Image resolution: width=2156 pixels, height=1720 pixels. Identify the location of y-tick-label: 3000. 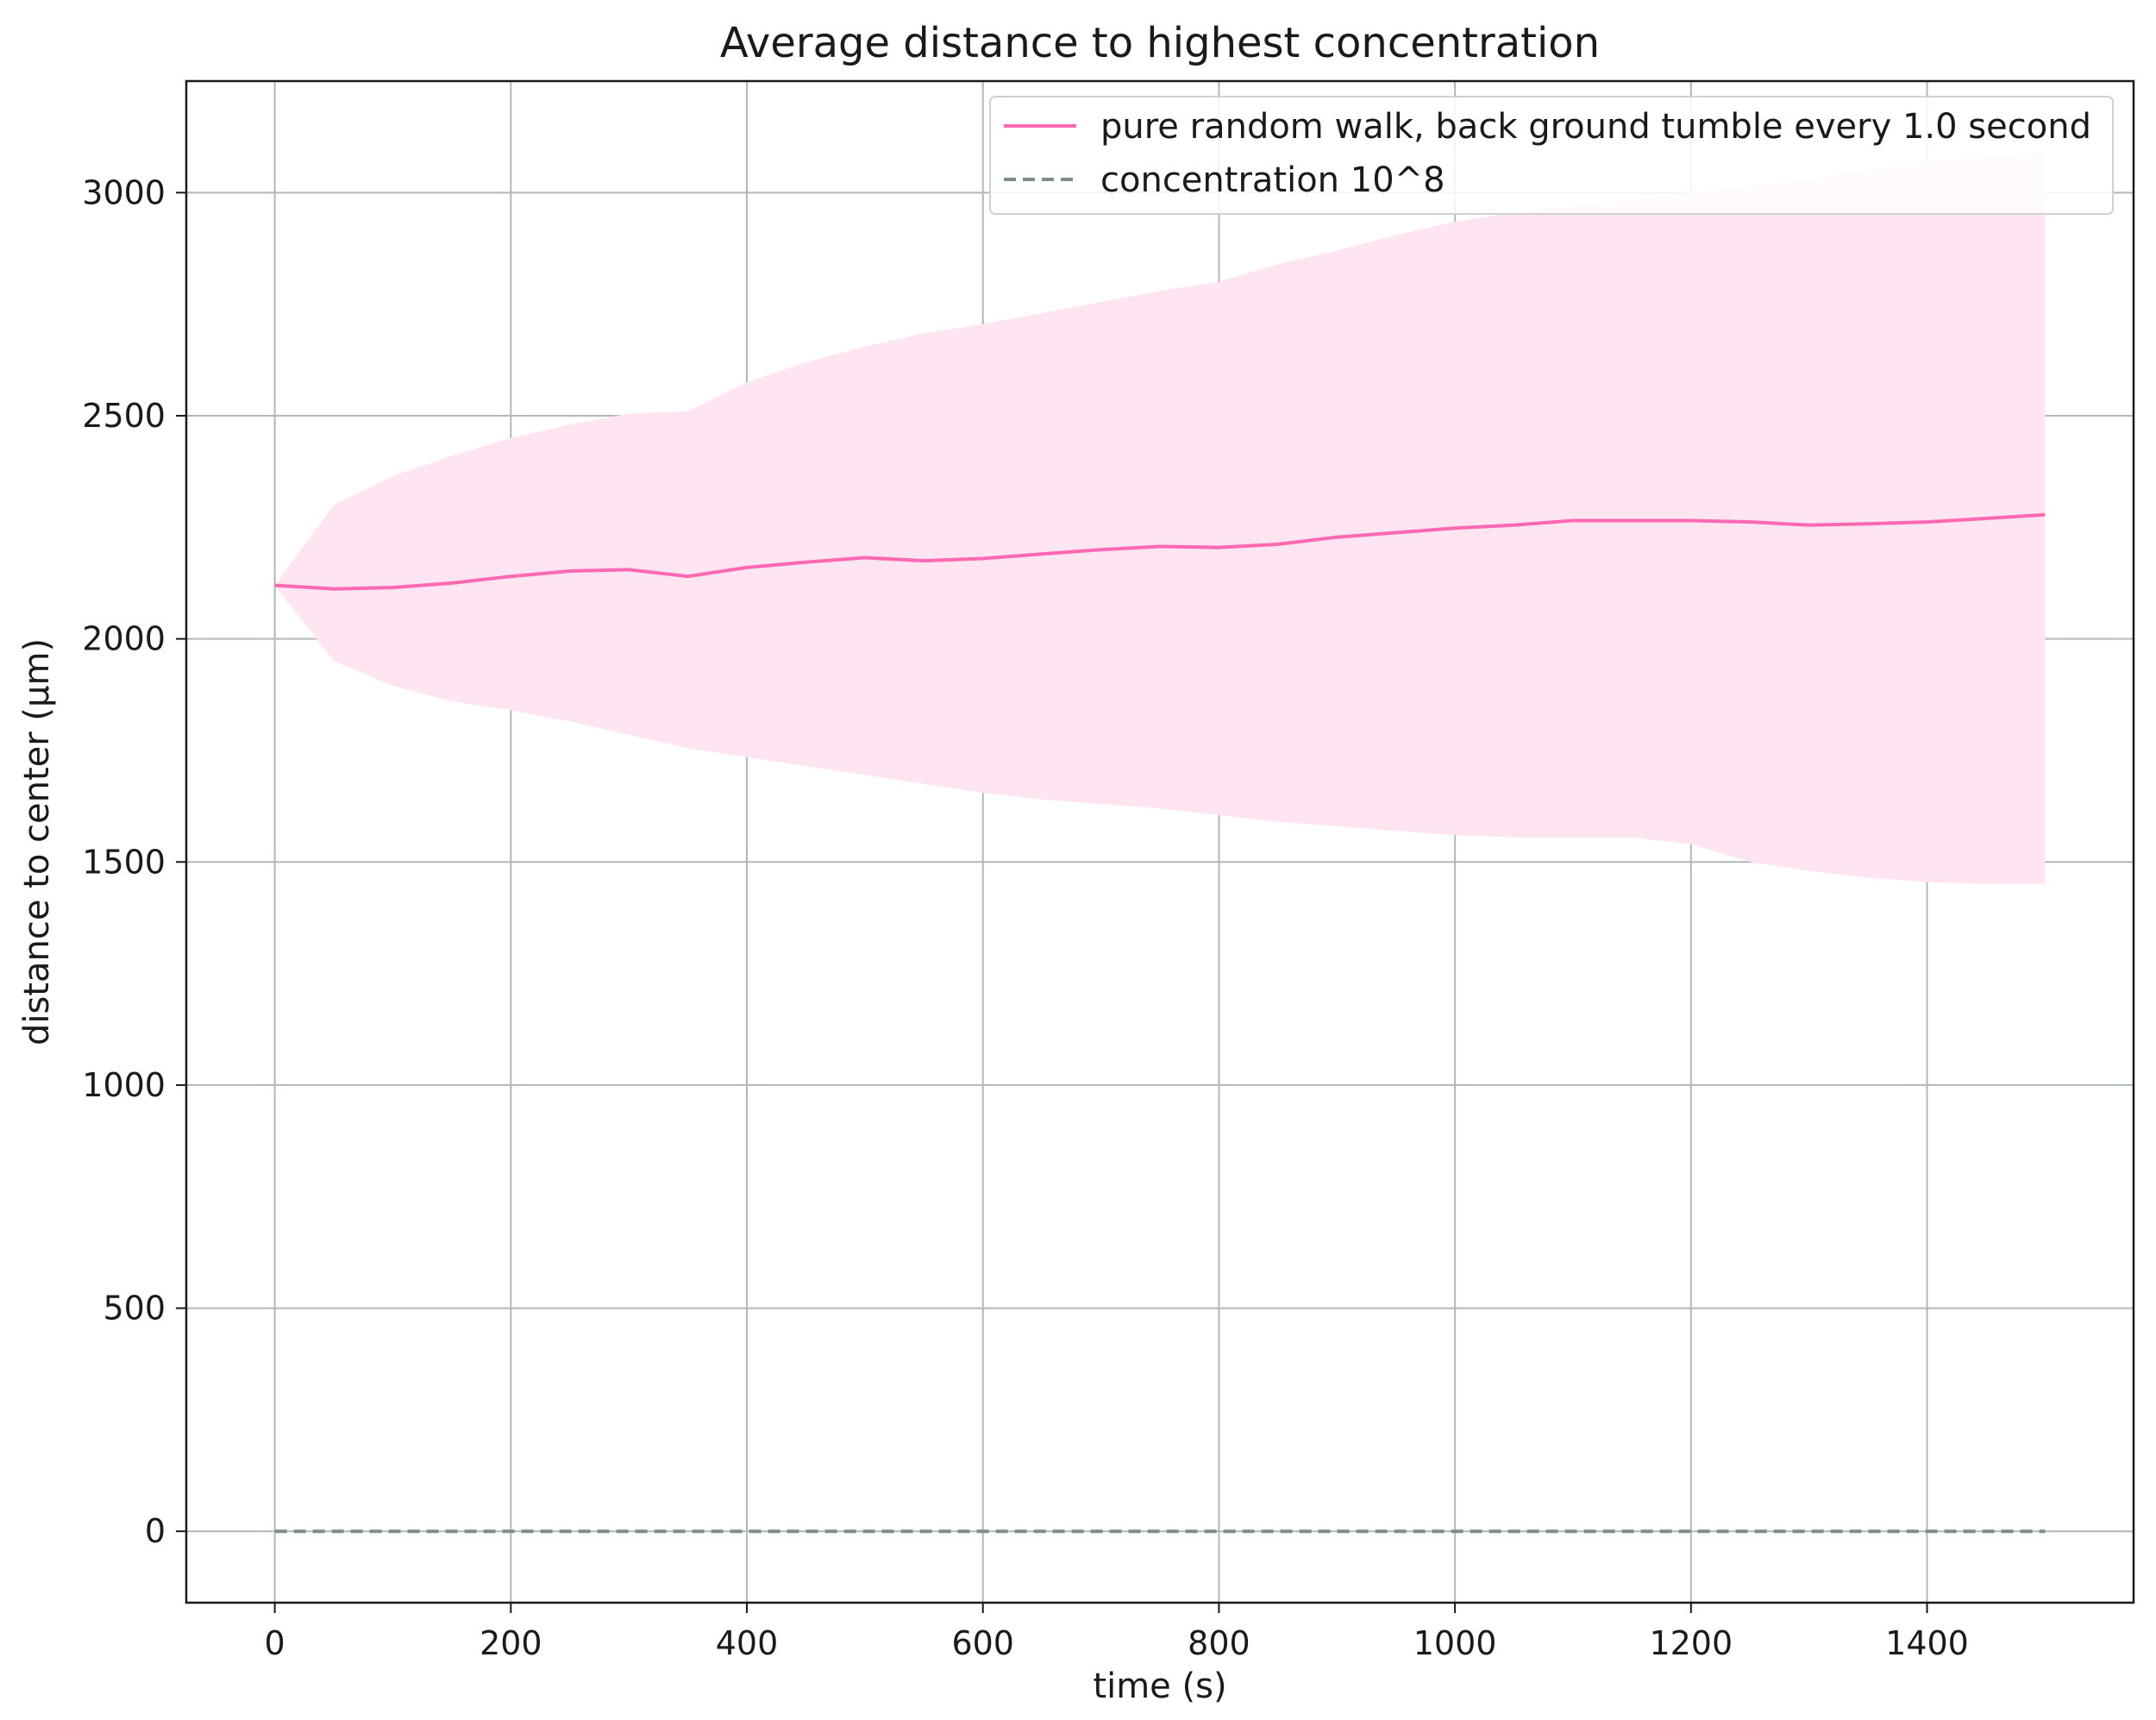
(124, 192).